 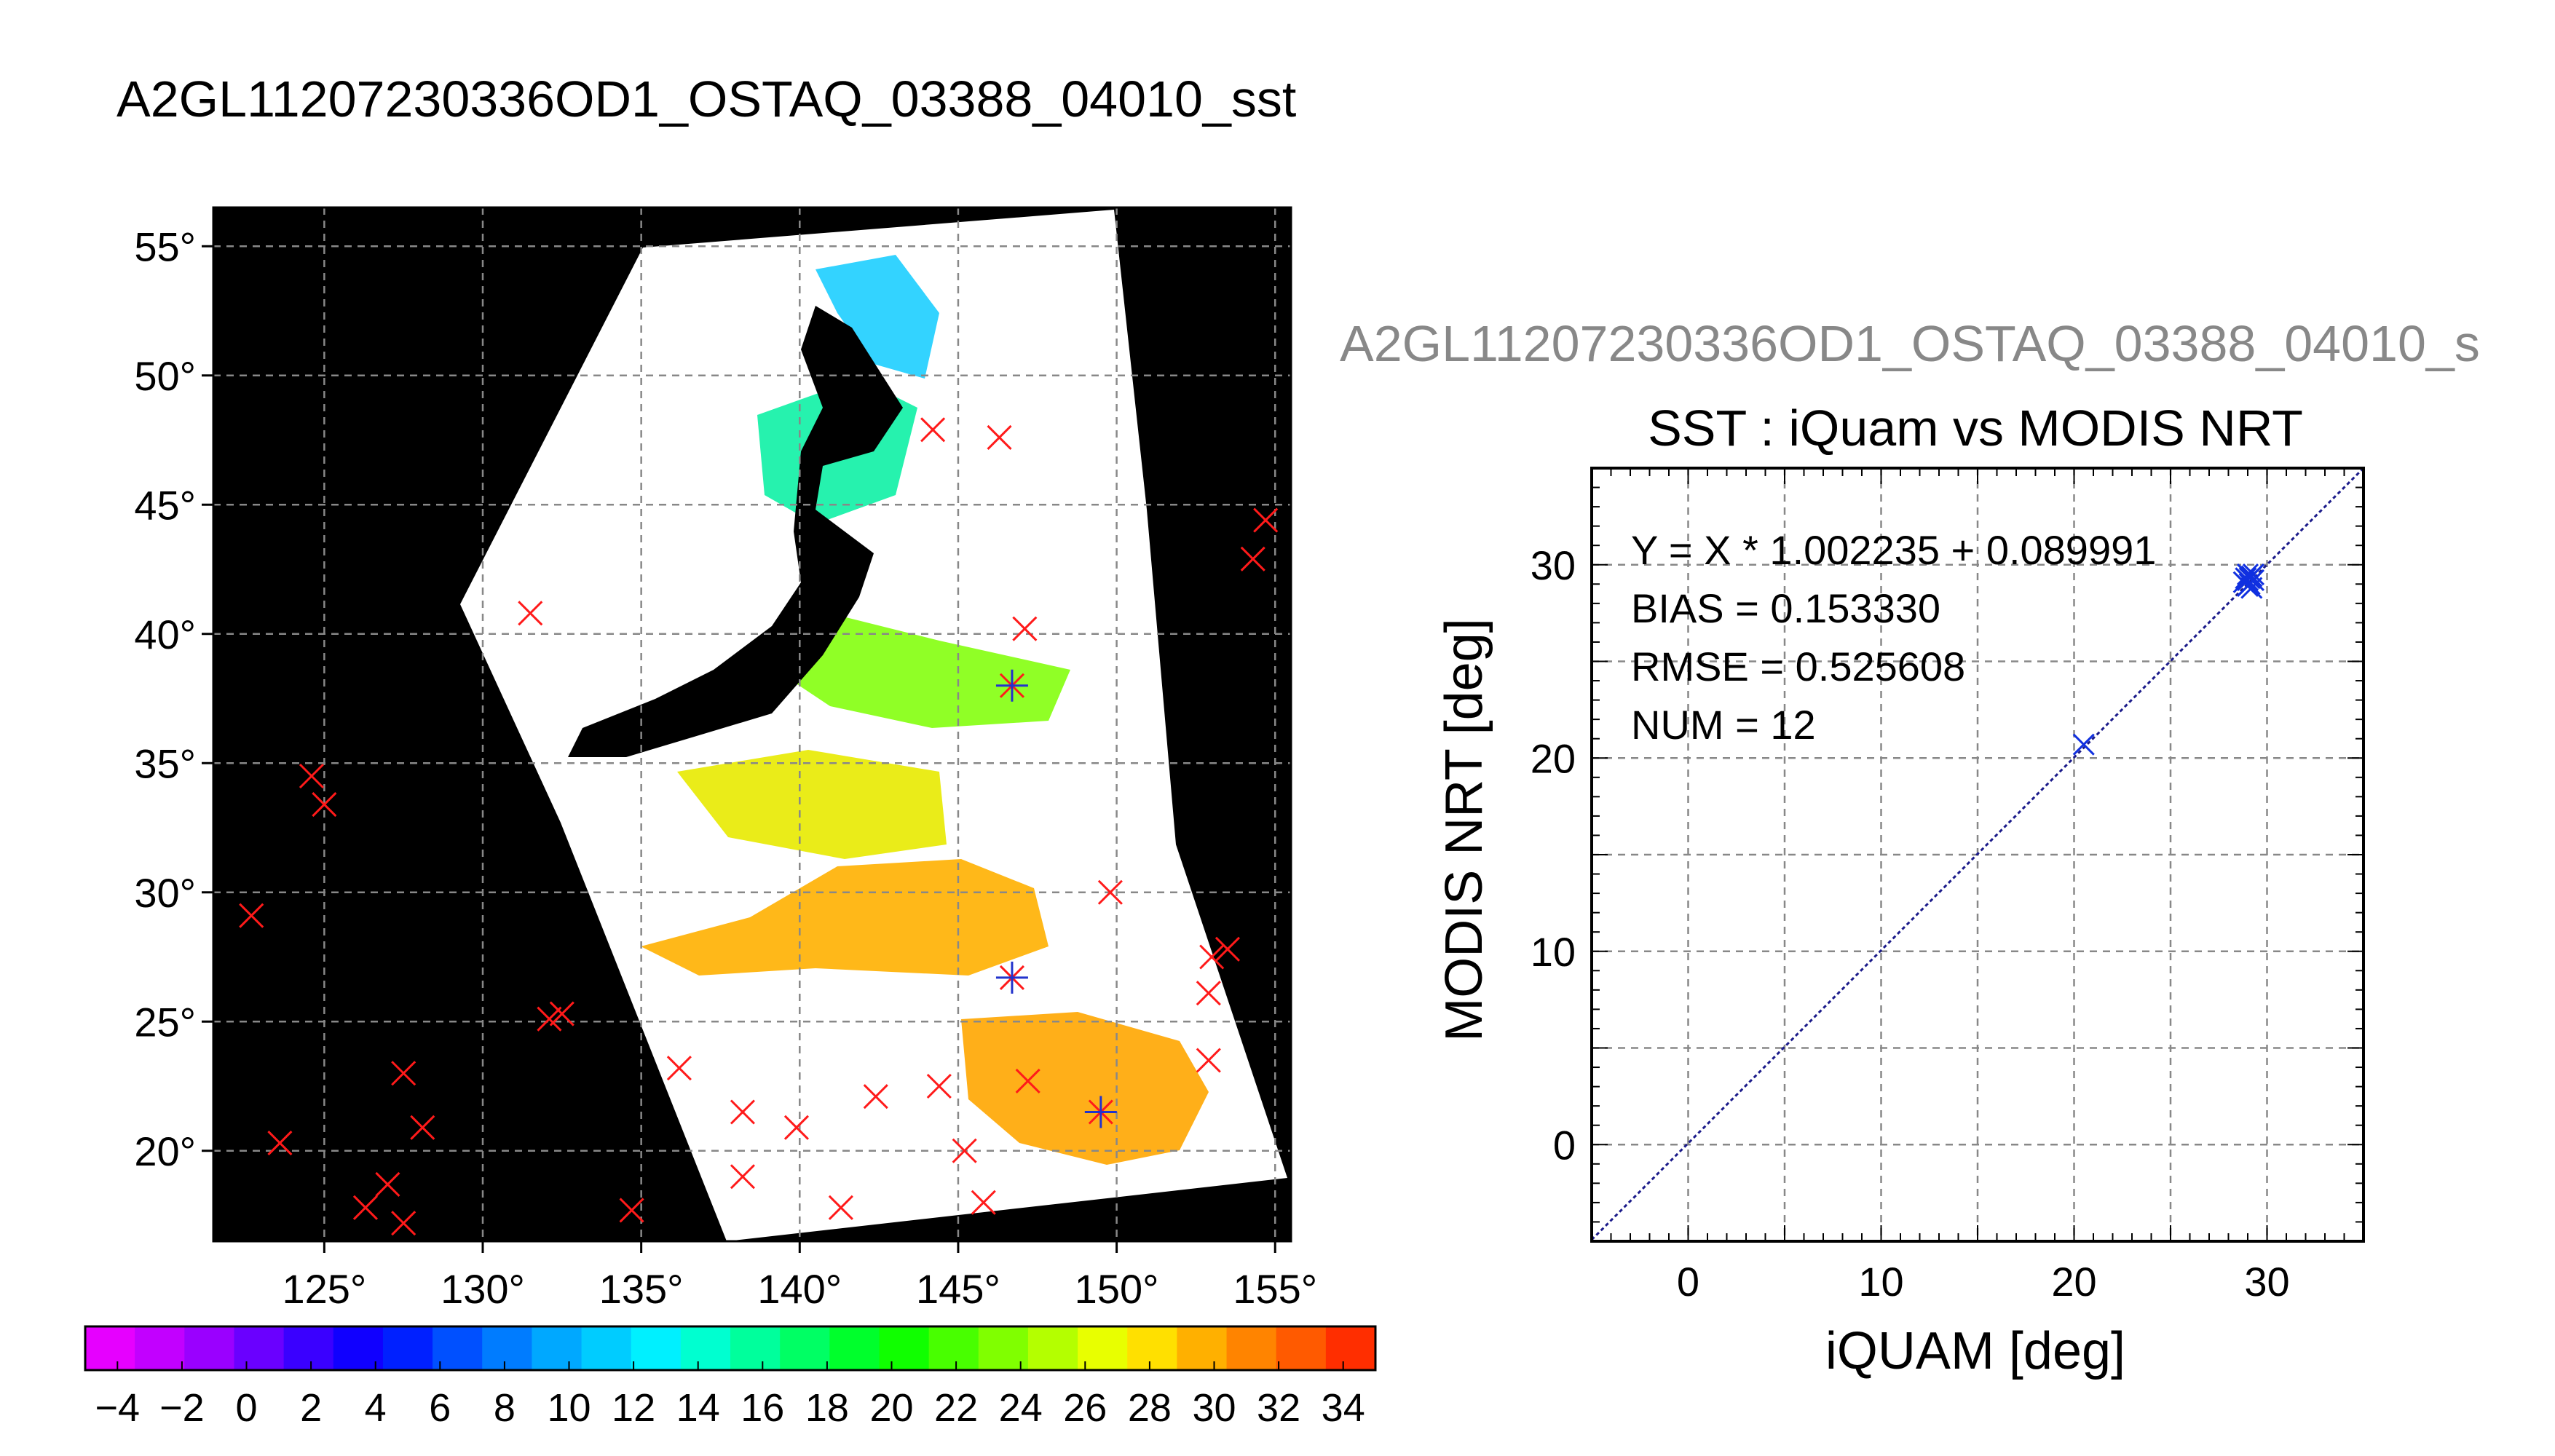 What do you see at coordinates (1723, 725) in the screenshot?
I see `stats-num: NUM = 12` at bounding box center [1723, 725].